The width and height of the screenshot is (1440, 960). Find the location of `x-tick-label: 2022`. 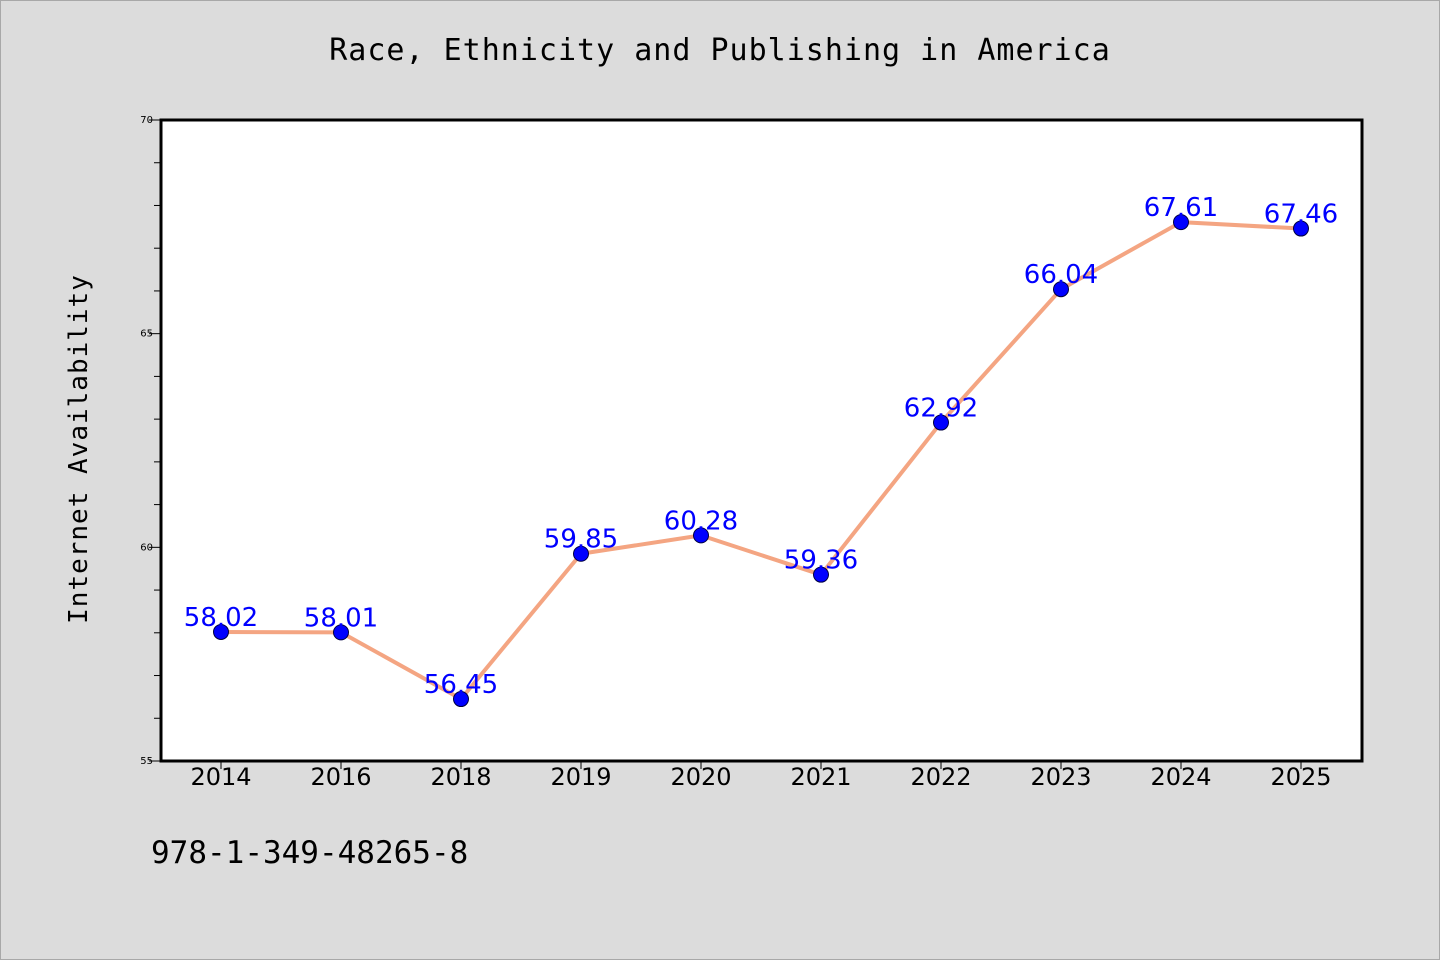

x-tick-label: 2022 is located at coordinates (940, 777).